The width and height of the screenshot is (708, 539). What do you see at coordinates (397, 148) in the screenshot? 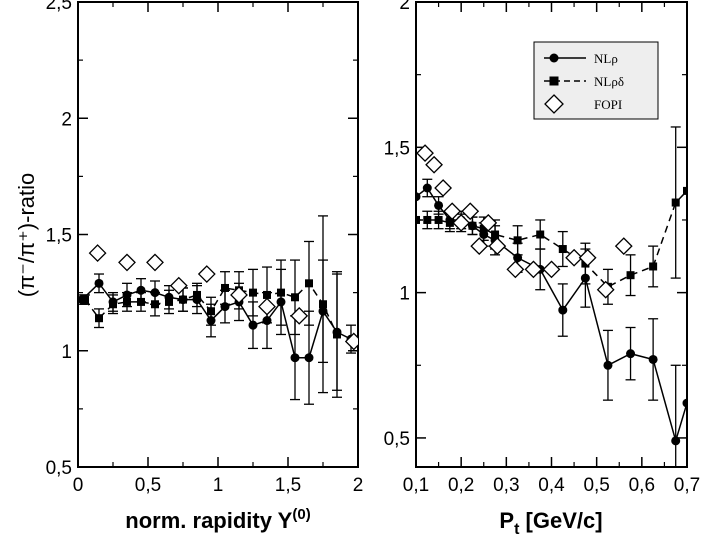
I see `right-y-tick-label: 1,5` at bounding box center [397, 148].